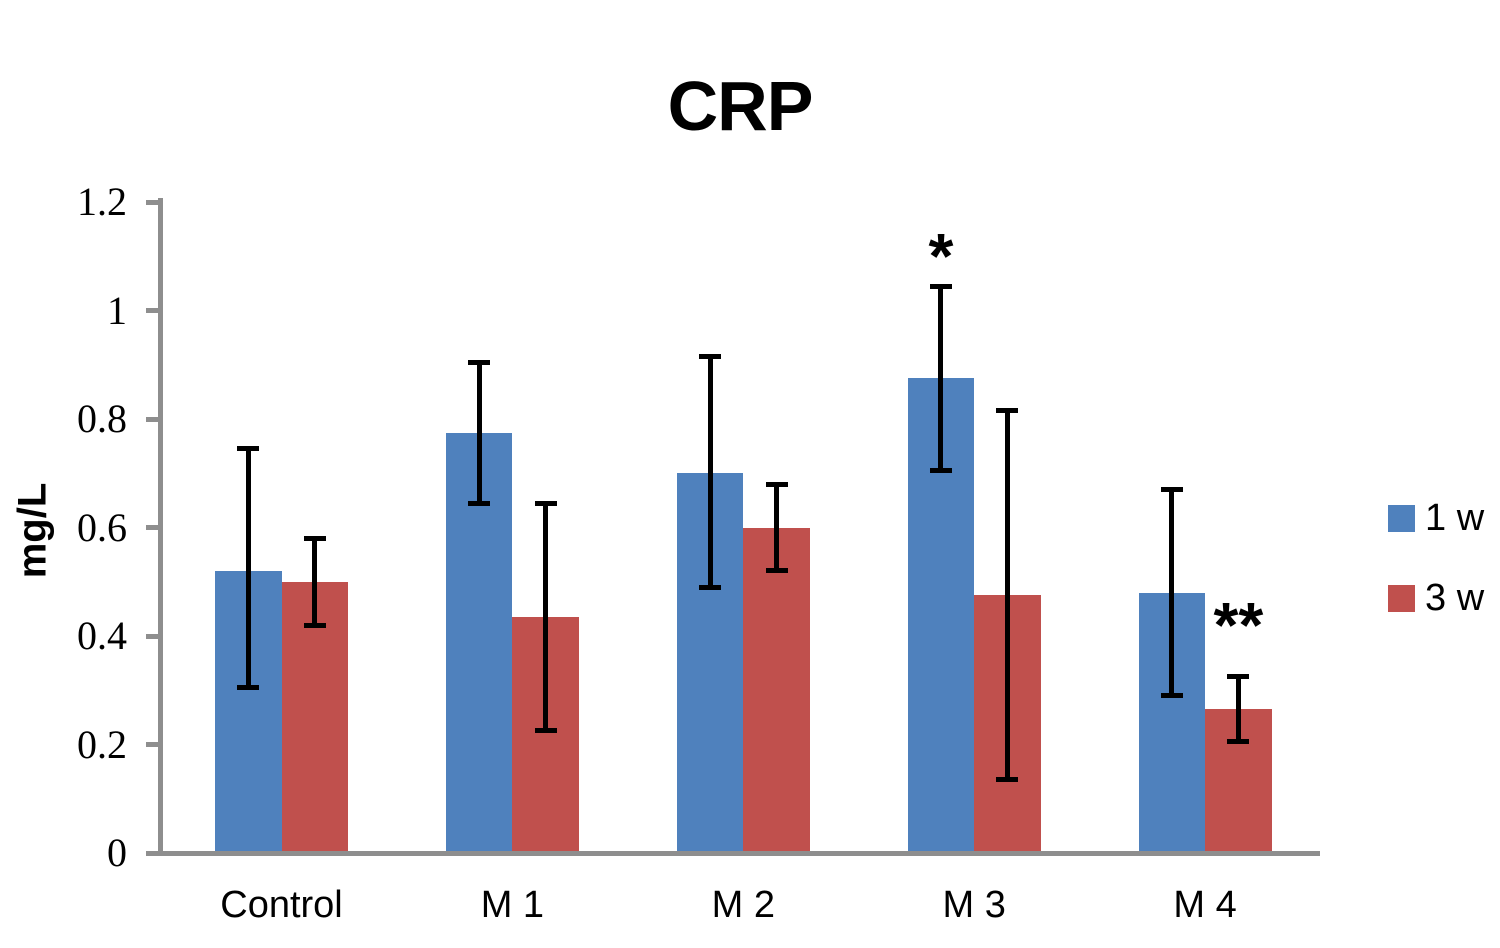 This screenshot has width=1500, height=948. What do you see at coordinates (545, 503) in the screenshot?
I see `errorbar-cap-top-m1-3w` at bounding box center [545, 503].